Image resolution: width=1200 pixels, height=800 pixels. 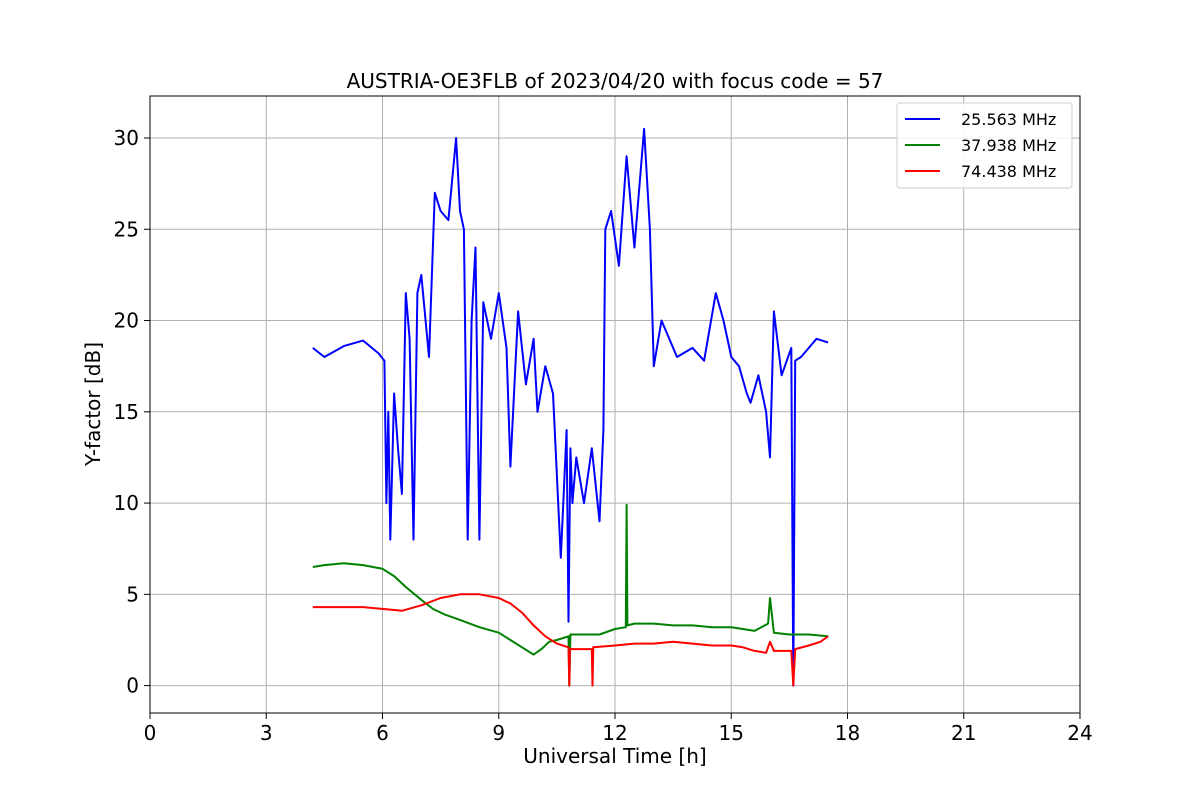 I want to click on y-tick-label: 20, so click(x=126, y=321).